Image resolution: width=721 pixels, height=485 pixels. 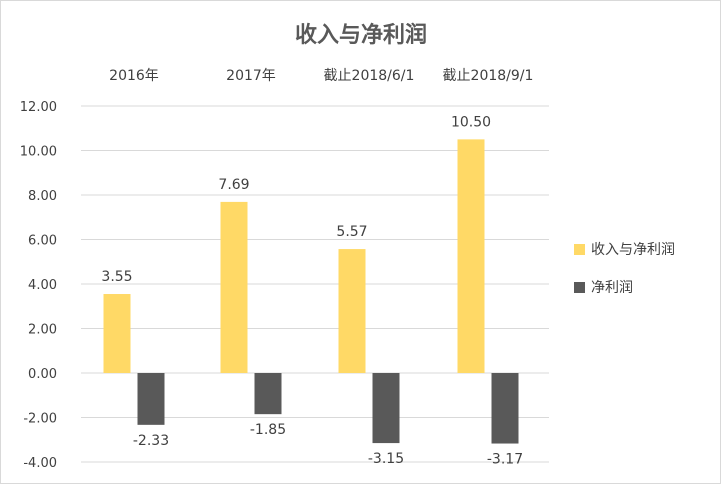 I want to click on data-label: -1.85, so click(x=268, y=430).